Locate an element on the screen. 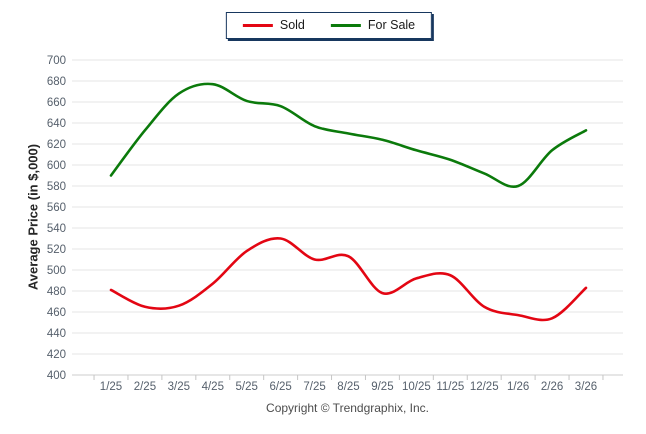 This screenshot has height=434, width=646. y-tick-label: 440 is located at coordinates (56, 334).